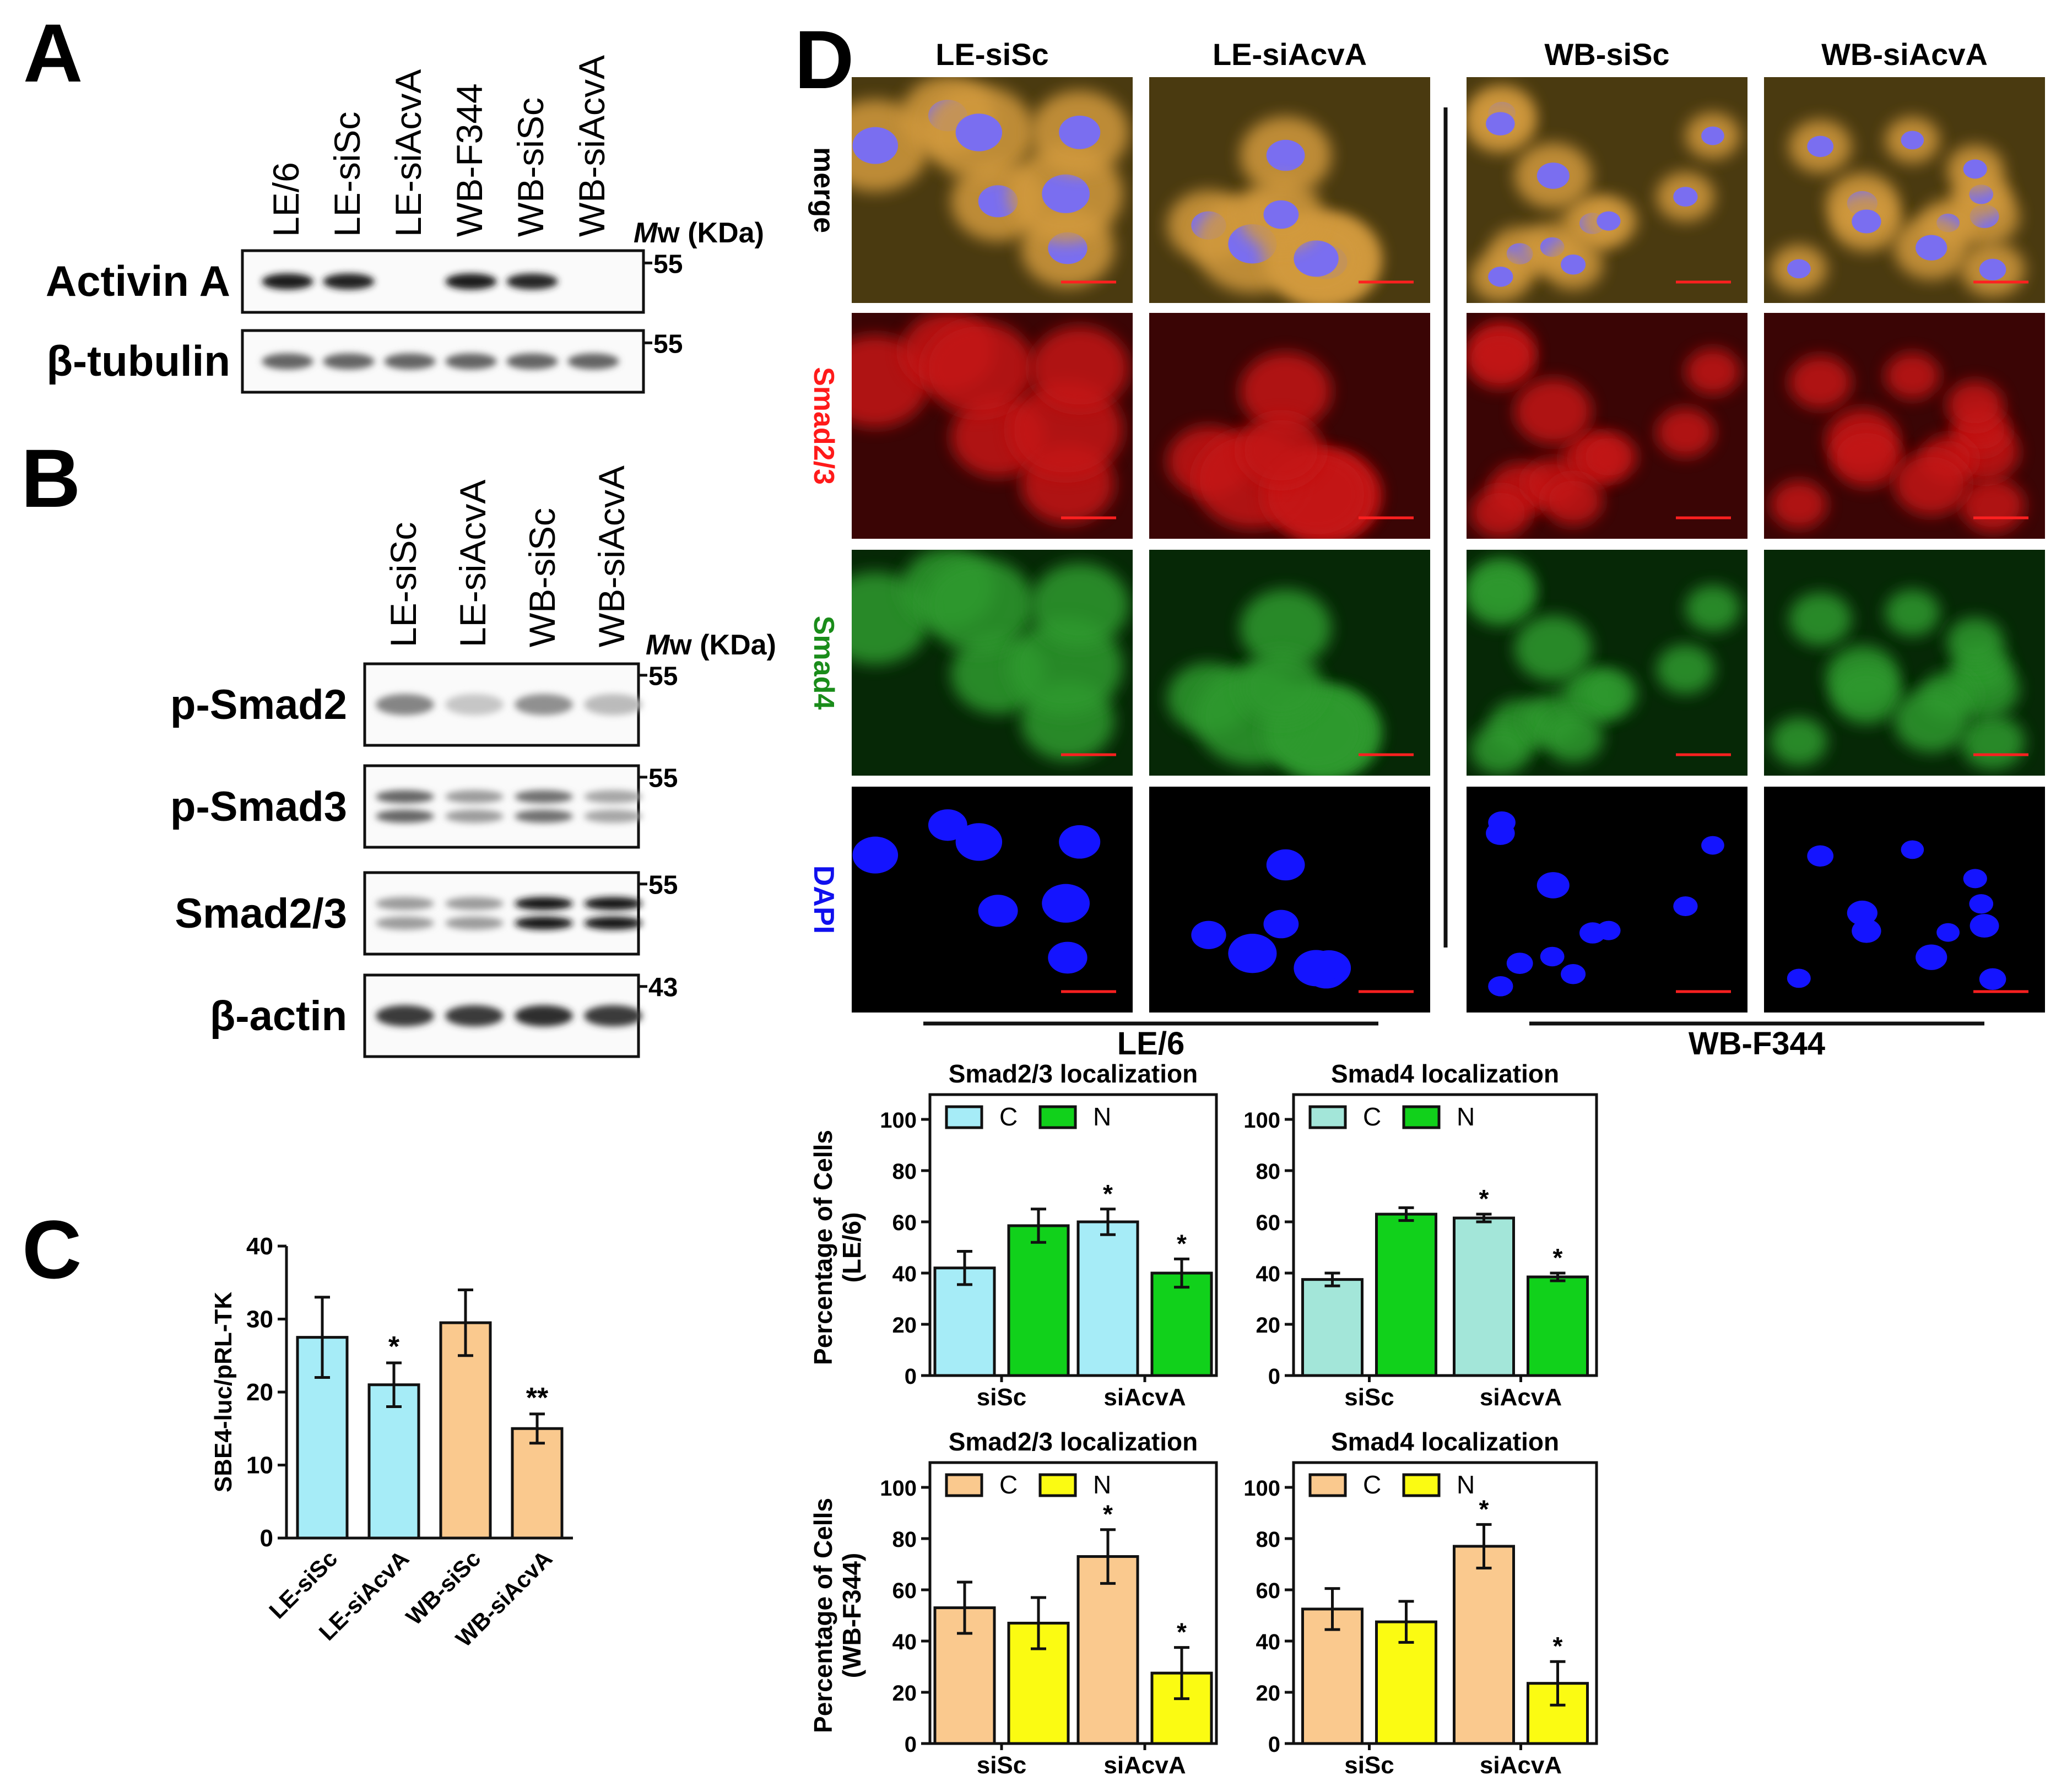 This screenshot has width=2056, height=1792. What do you see at coordinates (408, 153) in the screenshot?
I see `lane-label: LE-siAcvA` at bounding box center [408, 153].